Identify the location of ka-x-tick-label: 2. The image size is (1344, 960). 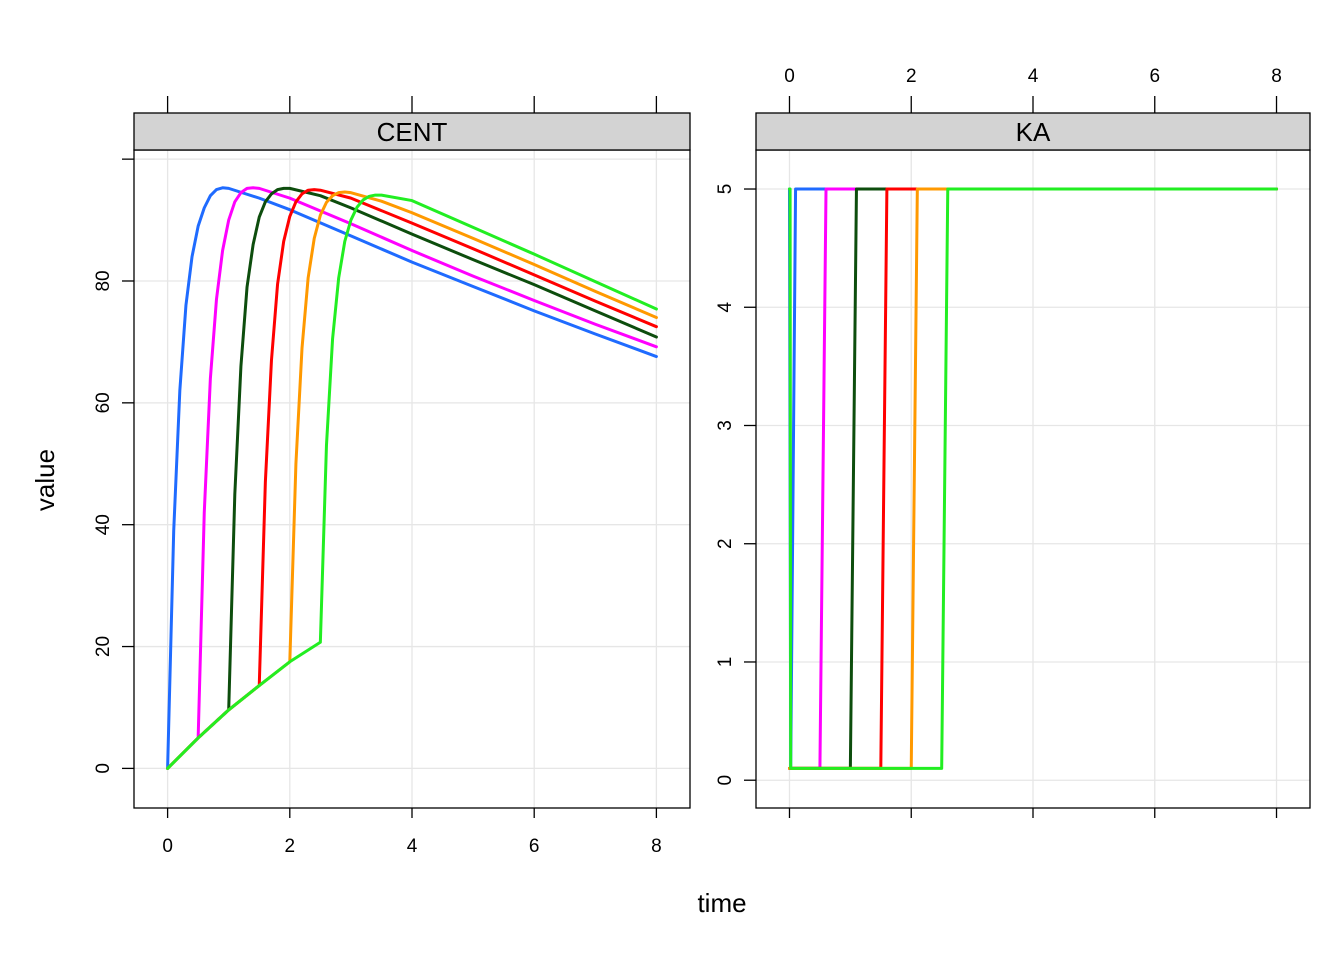
(911, 76).